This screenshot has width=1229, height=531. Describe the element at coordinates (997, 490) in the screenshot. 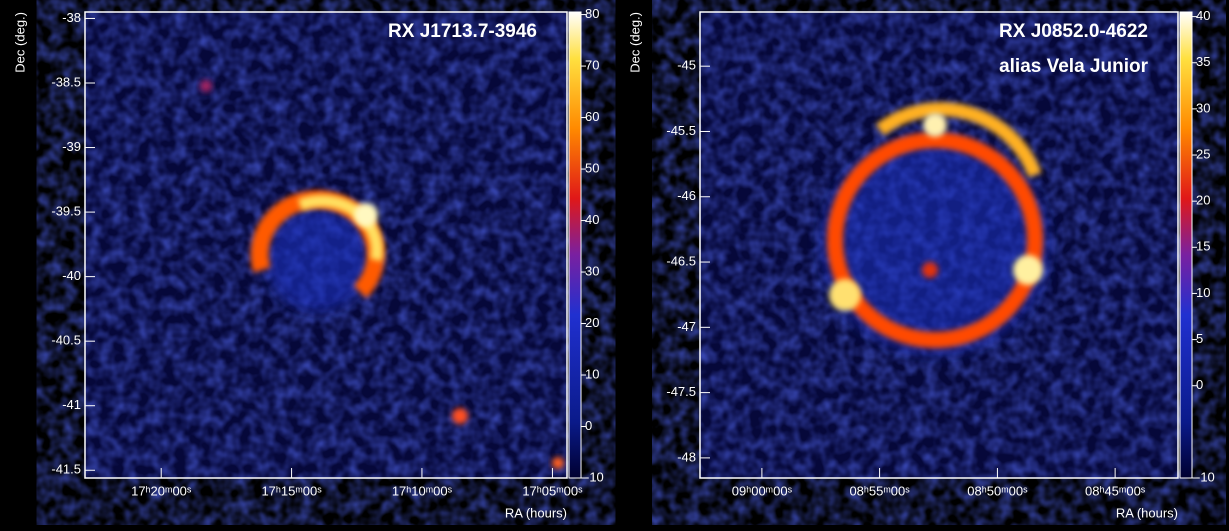

I see `x-tick-label: 08ʰ50ᵐ00ˢ` at that location.